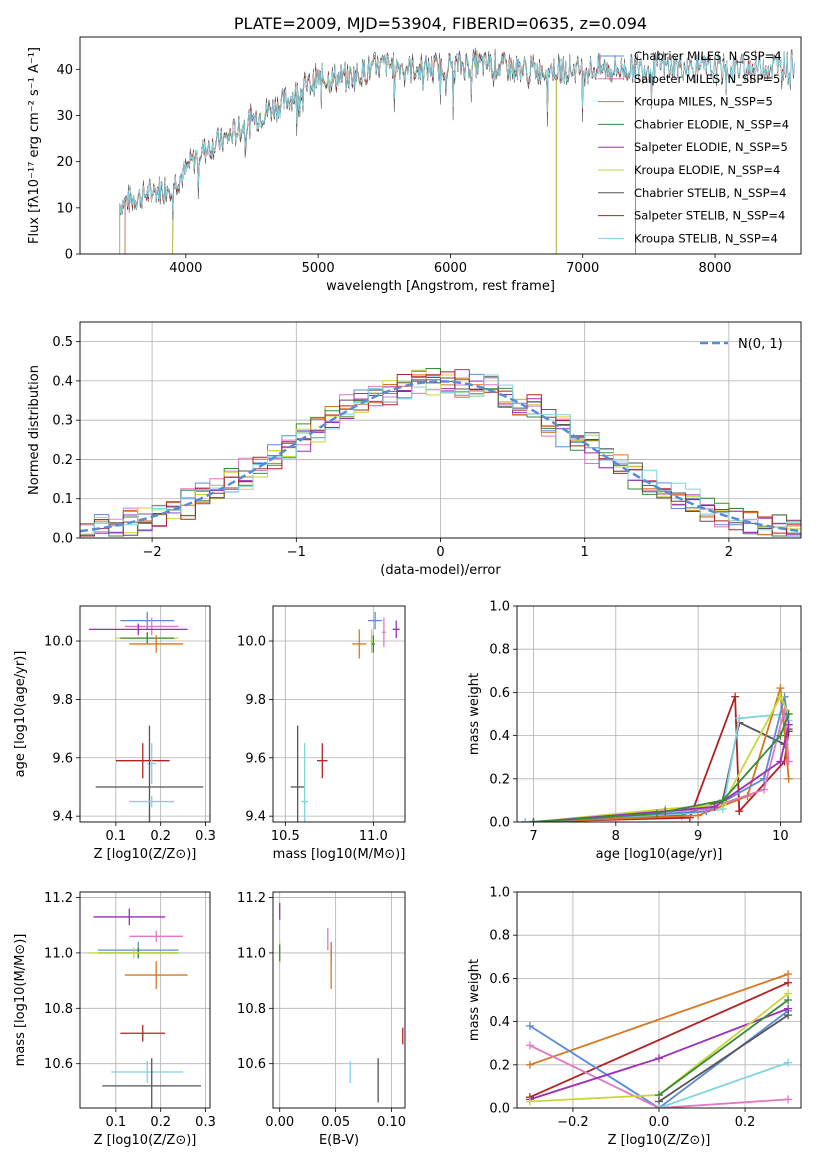  I want to click on y-tick-label: 0.5, so click(62, 342).